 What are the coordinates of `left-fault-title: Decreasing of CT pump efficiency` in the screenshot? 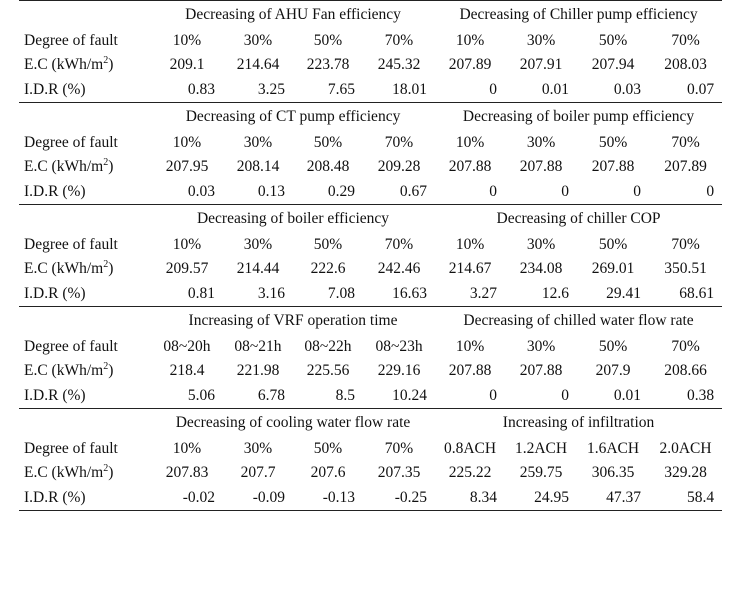 It's located at (293, 116).